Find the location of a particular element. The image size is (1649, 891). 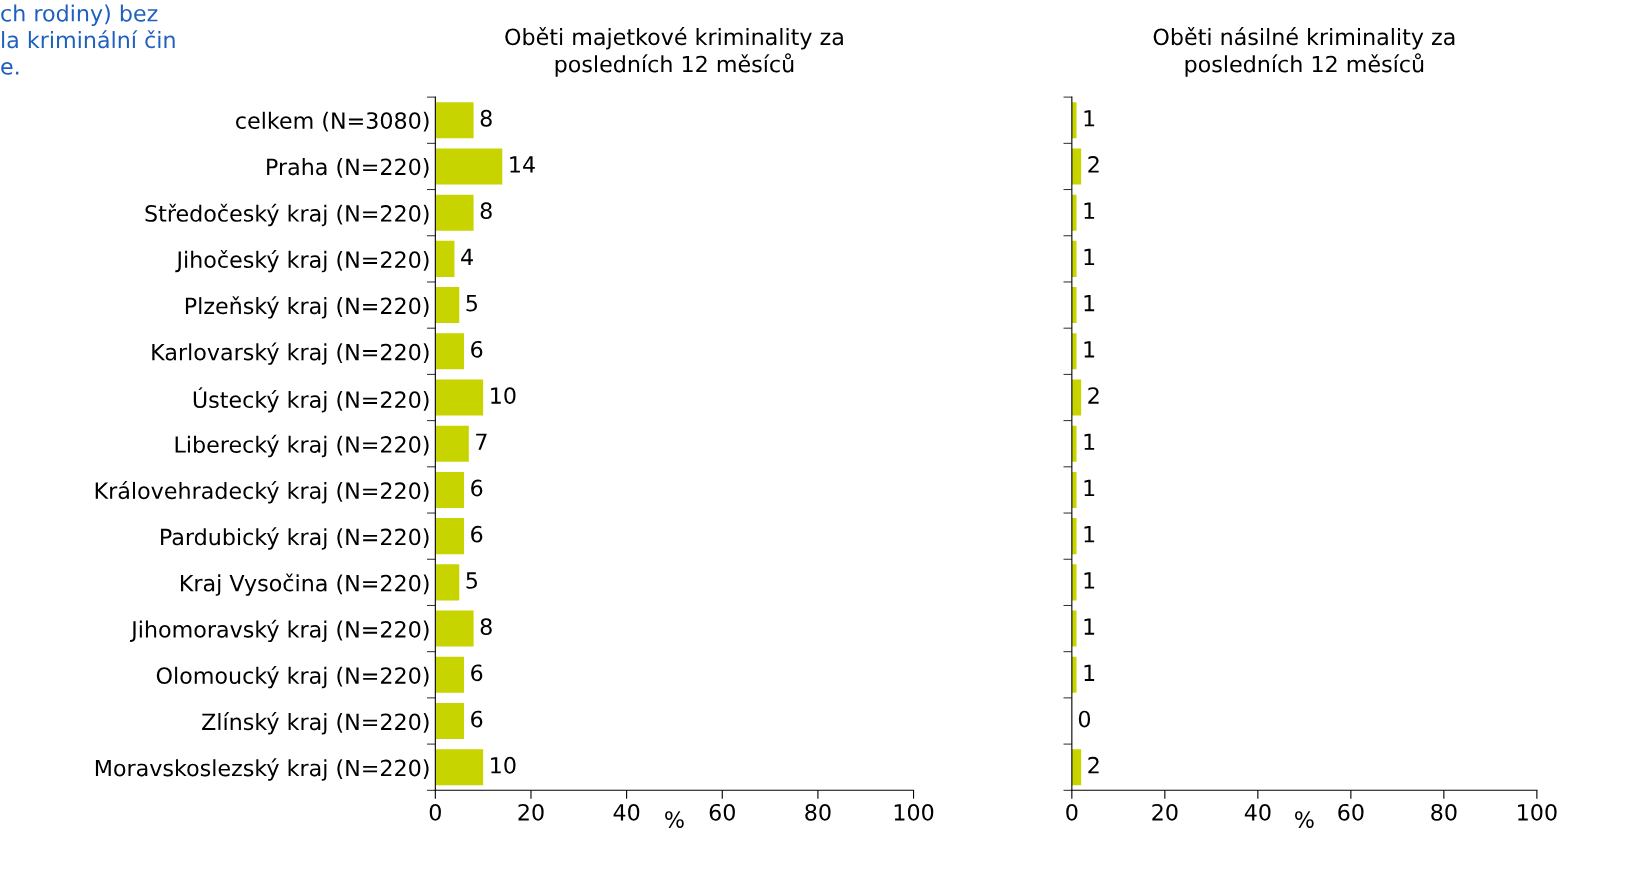

chart-title: Oběti násilné kriminality za posledních 12 měsíců is located at coordinates (1304, 52).